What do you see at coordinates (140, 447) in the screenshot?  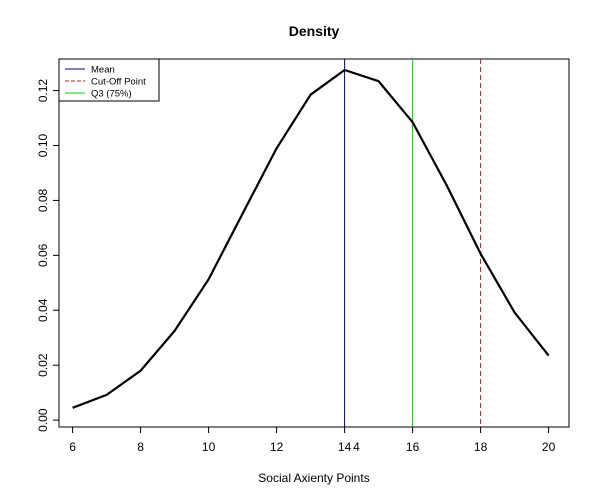 I see `x-tick-label: 8` at bounding box center [140, 447].